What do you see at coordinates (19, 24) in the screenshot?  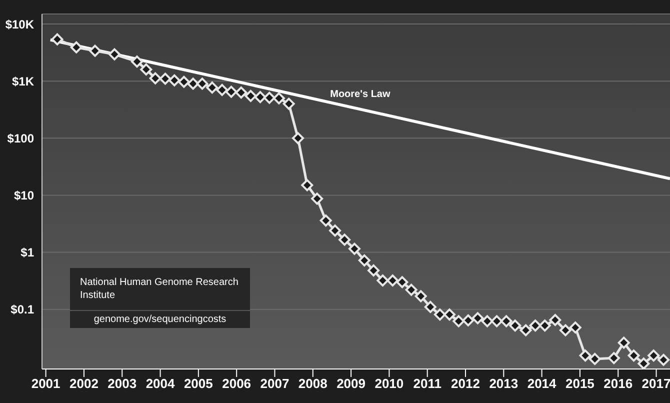 I see `y-tick-label: $10K` at bounding box center [19, 24].